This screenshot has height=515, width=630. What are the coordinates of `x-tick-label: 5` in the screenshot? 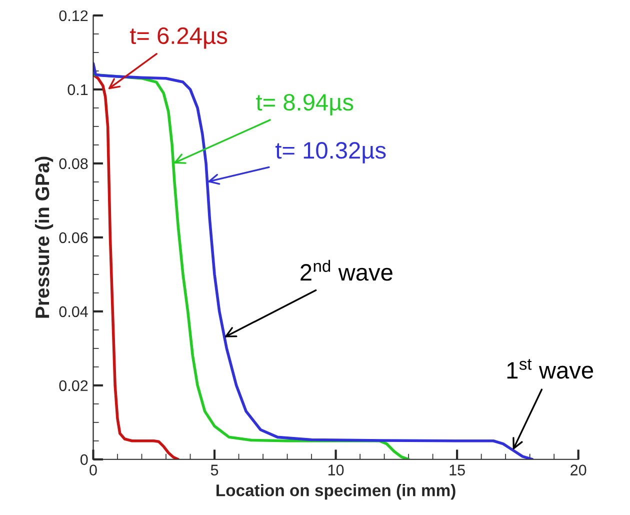 It's located at (214, 470).